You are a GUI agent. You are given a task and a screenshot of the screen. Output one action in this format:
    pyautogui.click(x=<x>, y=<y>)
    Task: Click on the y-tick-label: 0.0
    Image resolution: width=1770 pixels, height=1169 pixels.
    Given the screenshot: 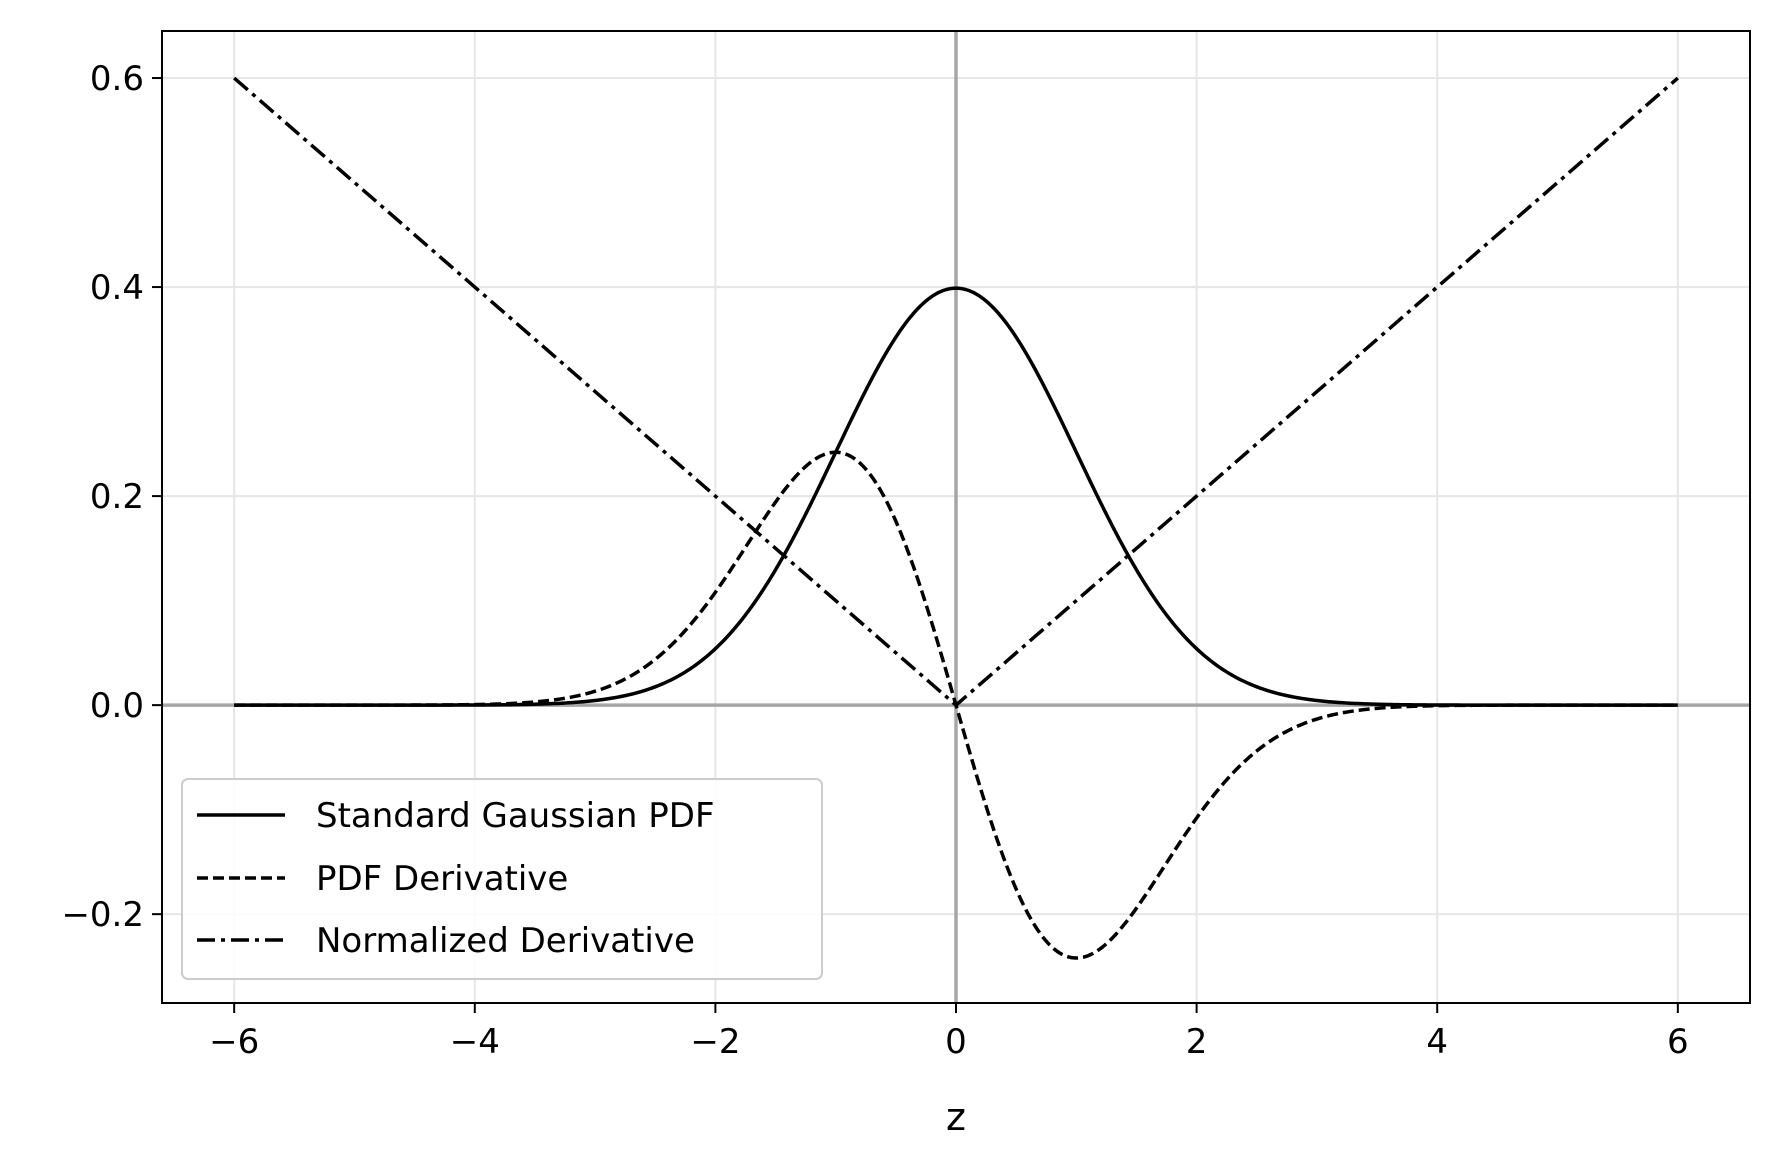 What is the action you would take?
    pyautogui.click(x=117, y=706)
    